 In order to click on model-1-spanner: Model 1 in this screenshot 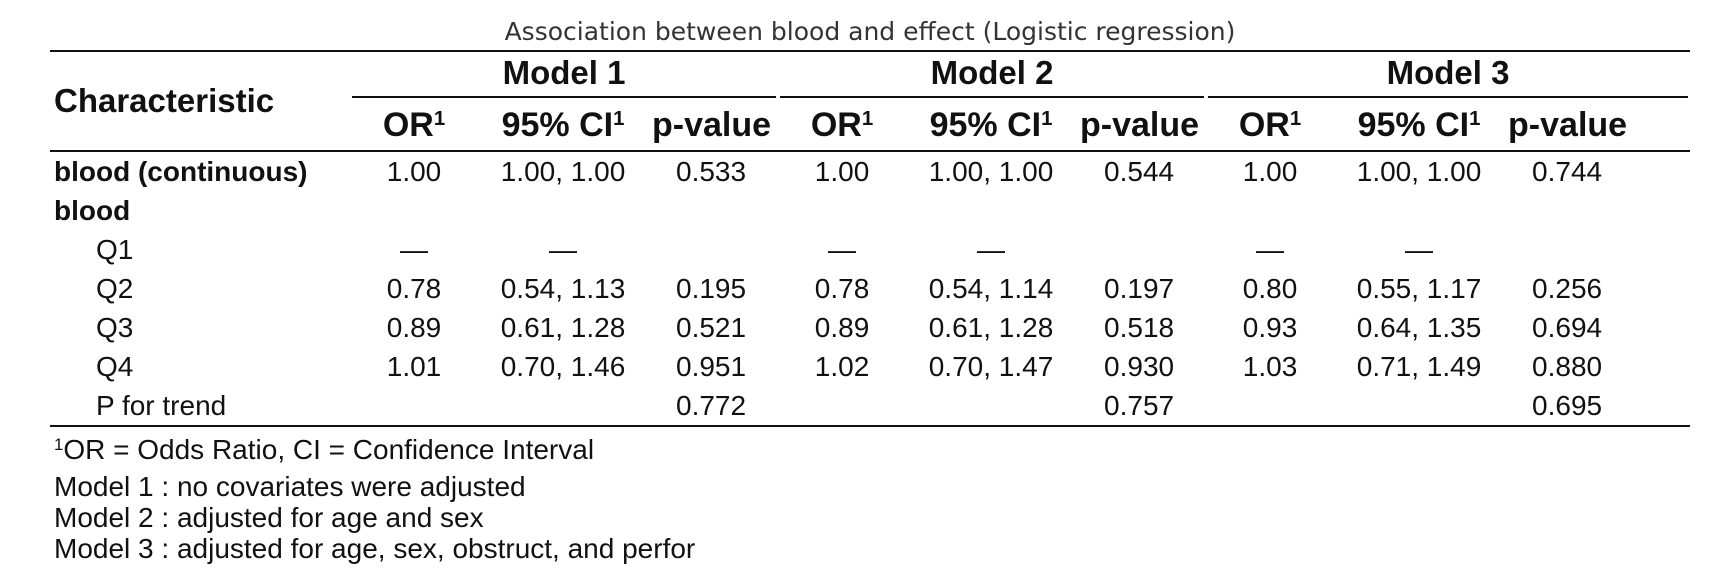, I will do `click(564, 75)`.